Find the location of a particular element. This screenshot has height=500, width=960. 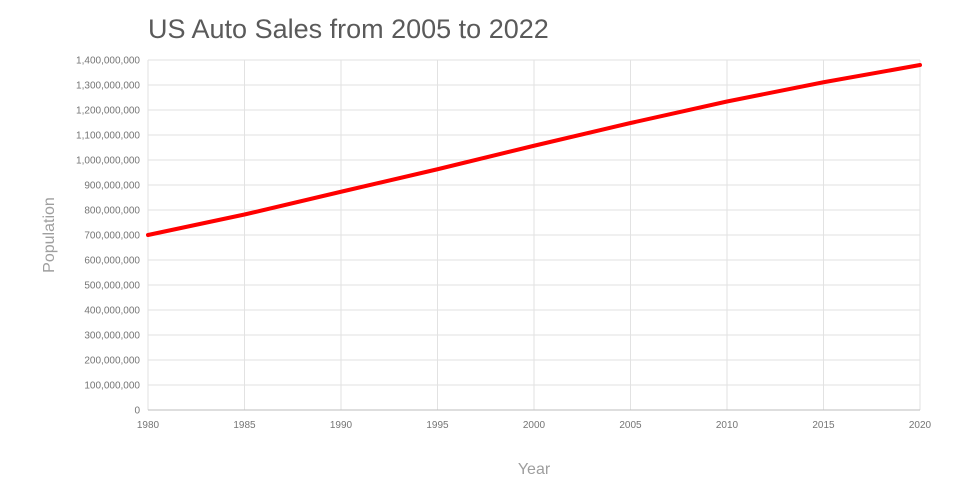

y-axis-title: Population is located at coordinates (49, 235).